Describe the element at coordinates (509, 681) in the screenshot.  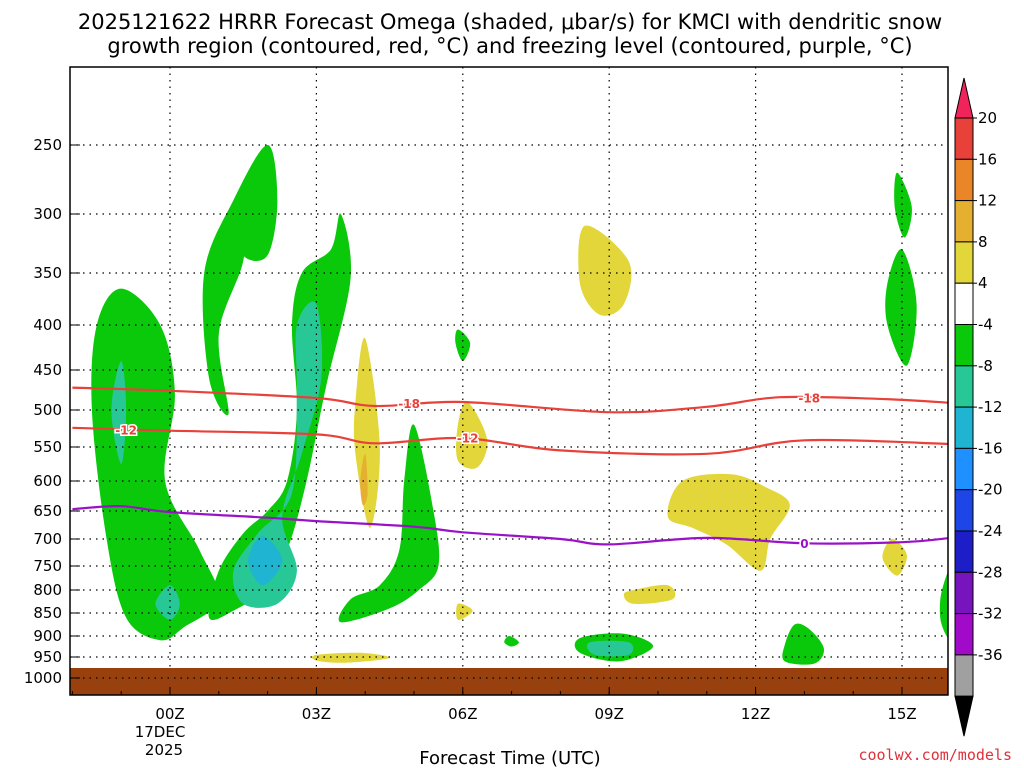
I see `ground-surface` at that location.